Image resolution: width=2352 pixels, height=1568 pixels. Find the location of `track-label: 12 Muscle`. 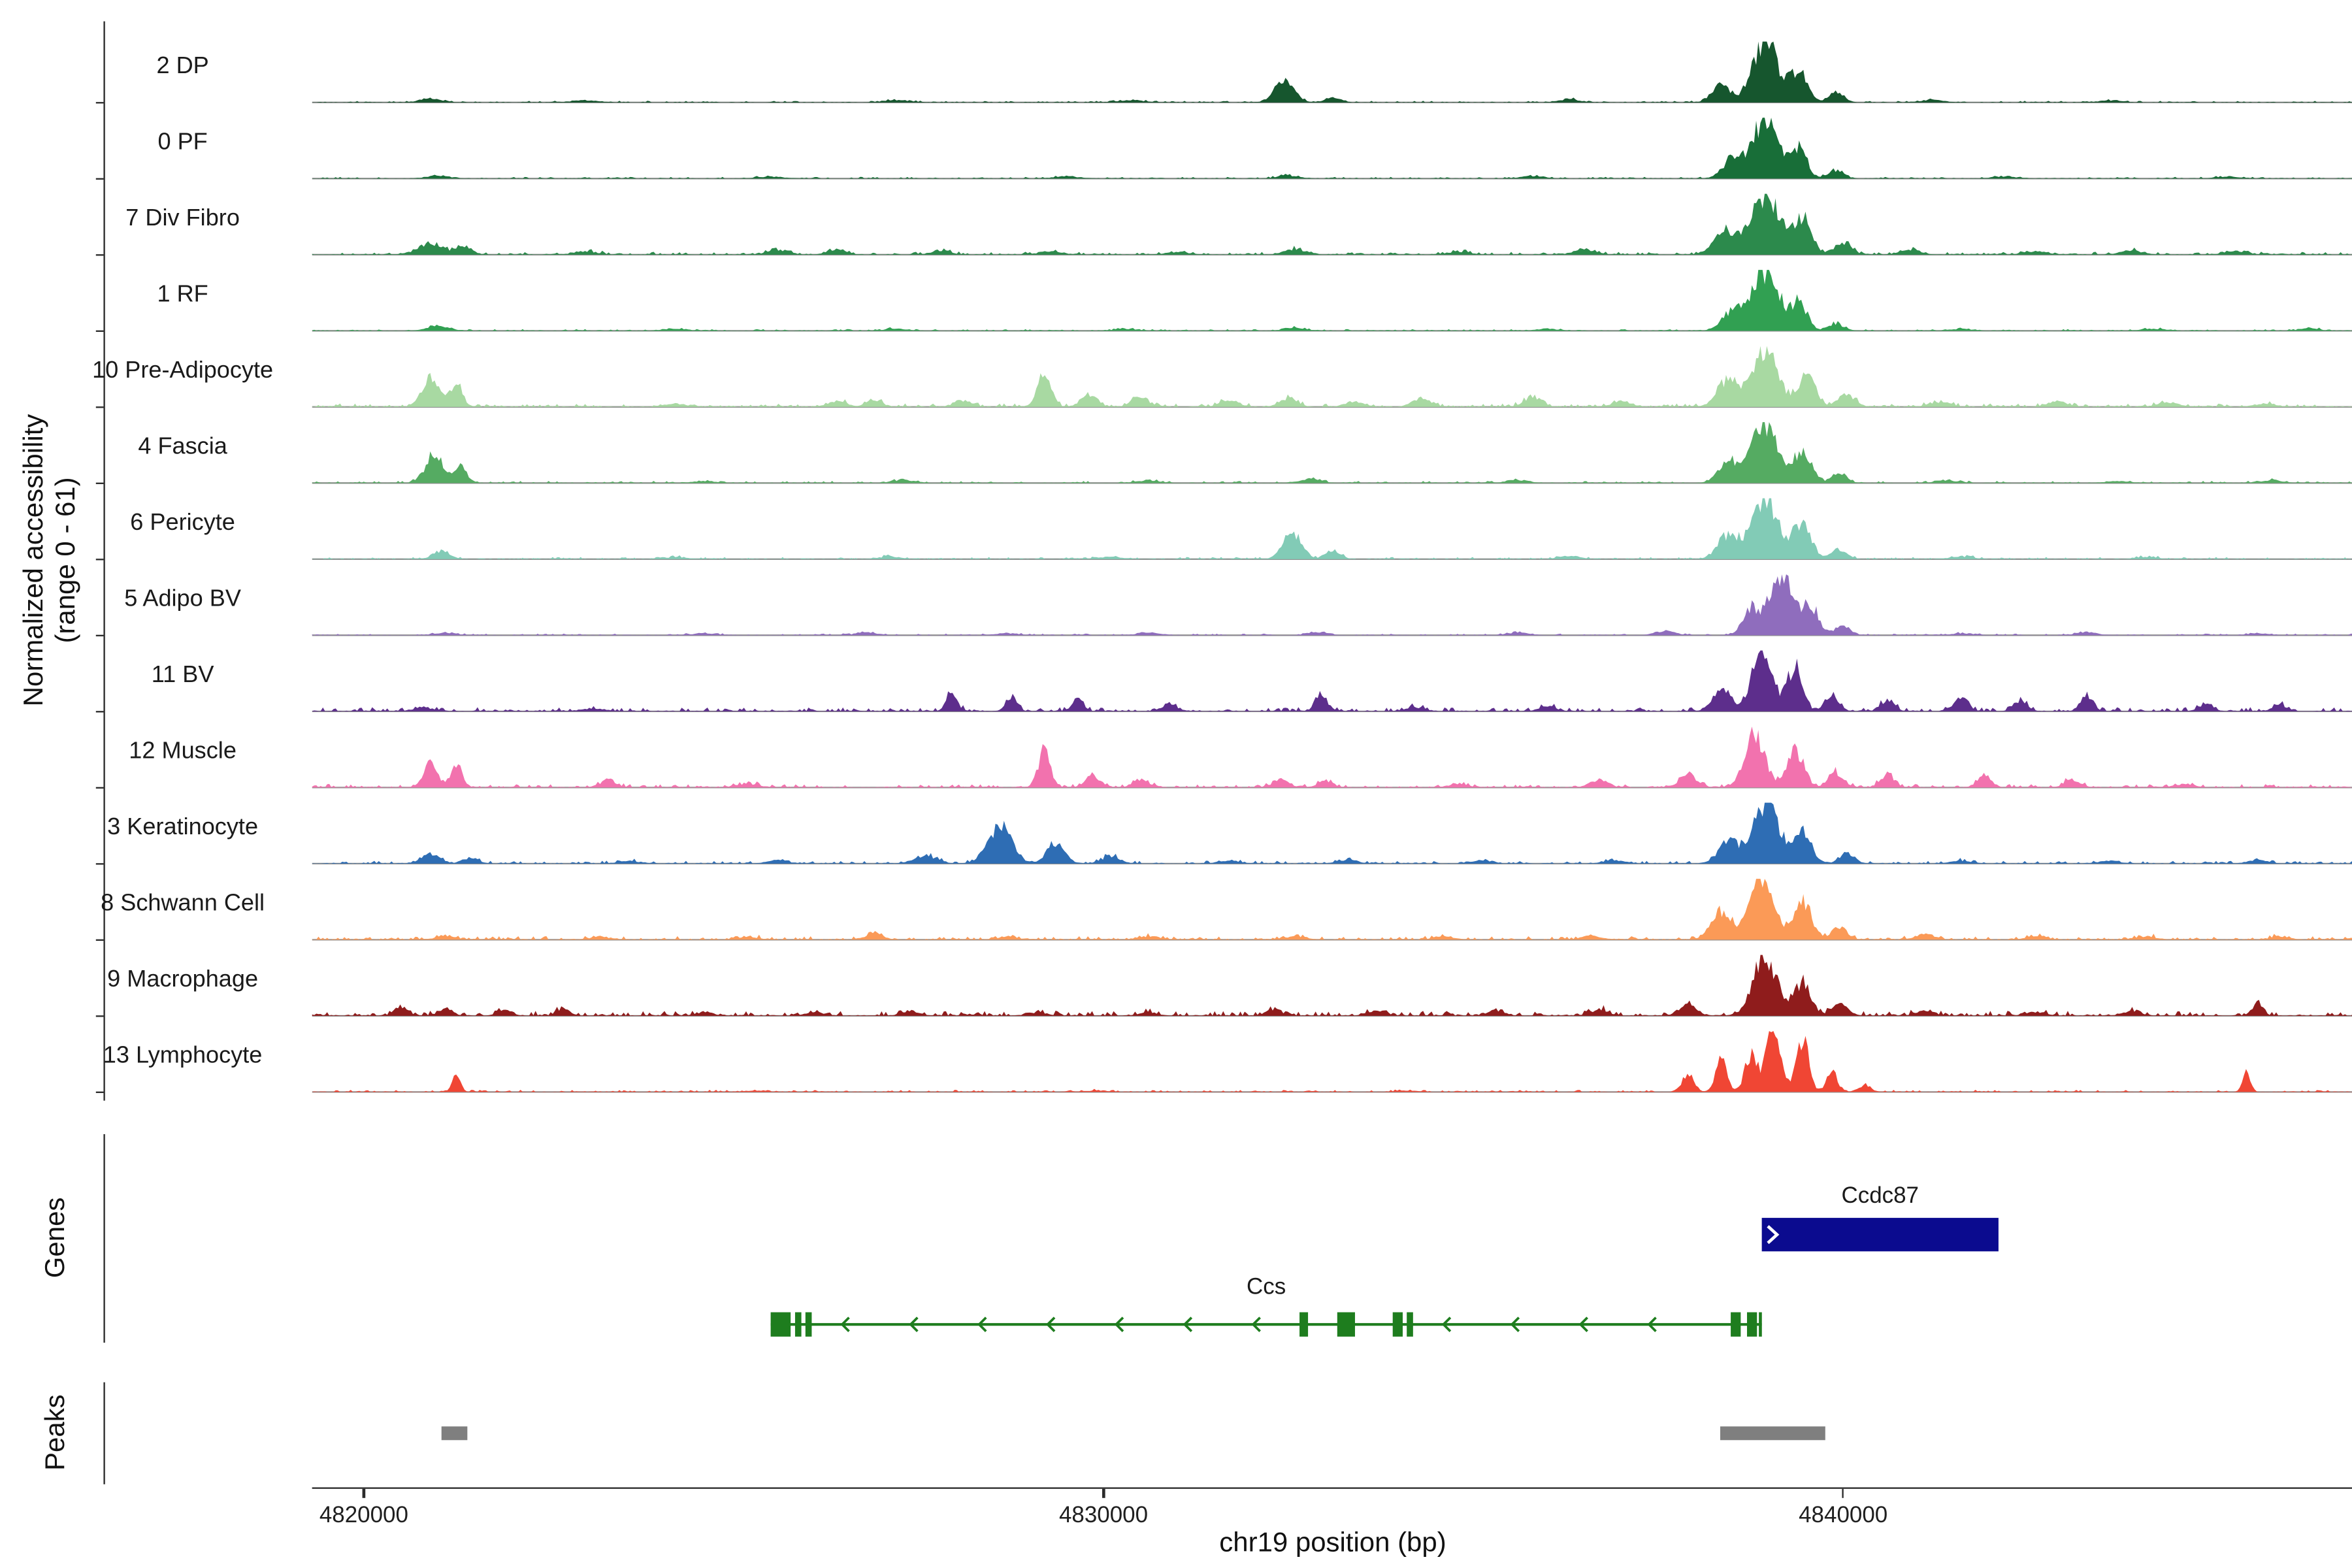

track-label: 12 Muscle is located at coordinates (183, 751).